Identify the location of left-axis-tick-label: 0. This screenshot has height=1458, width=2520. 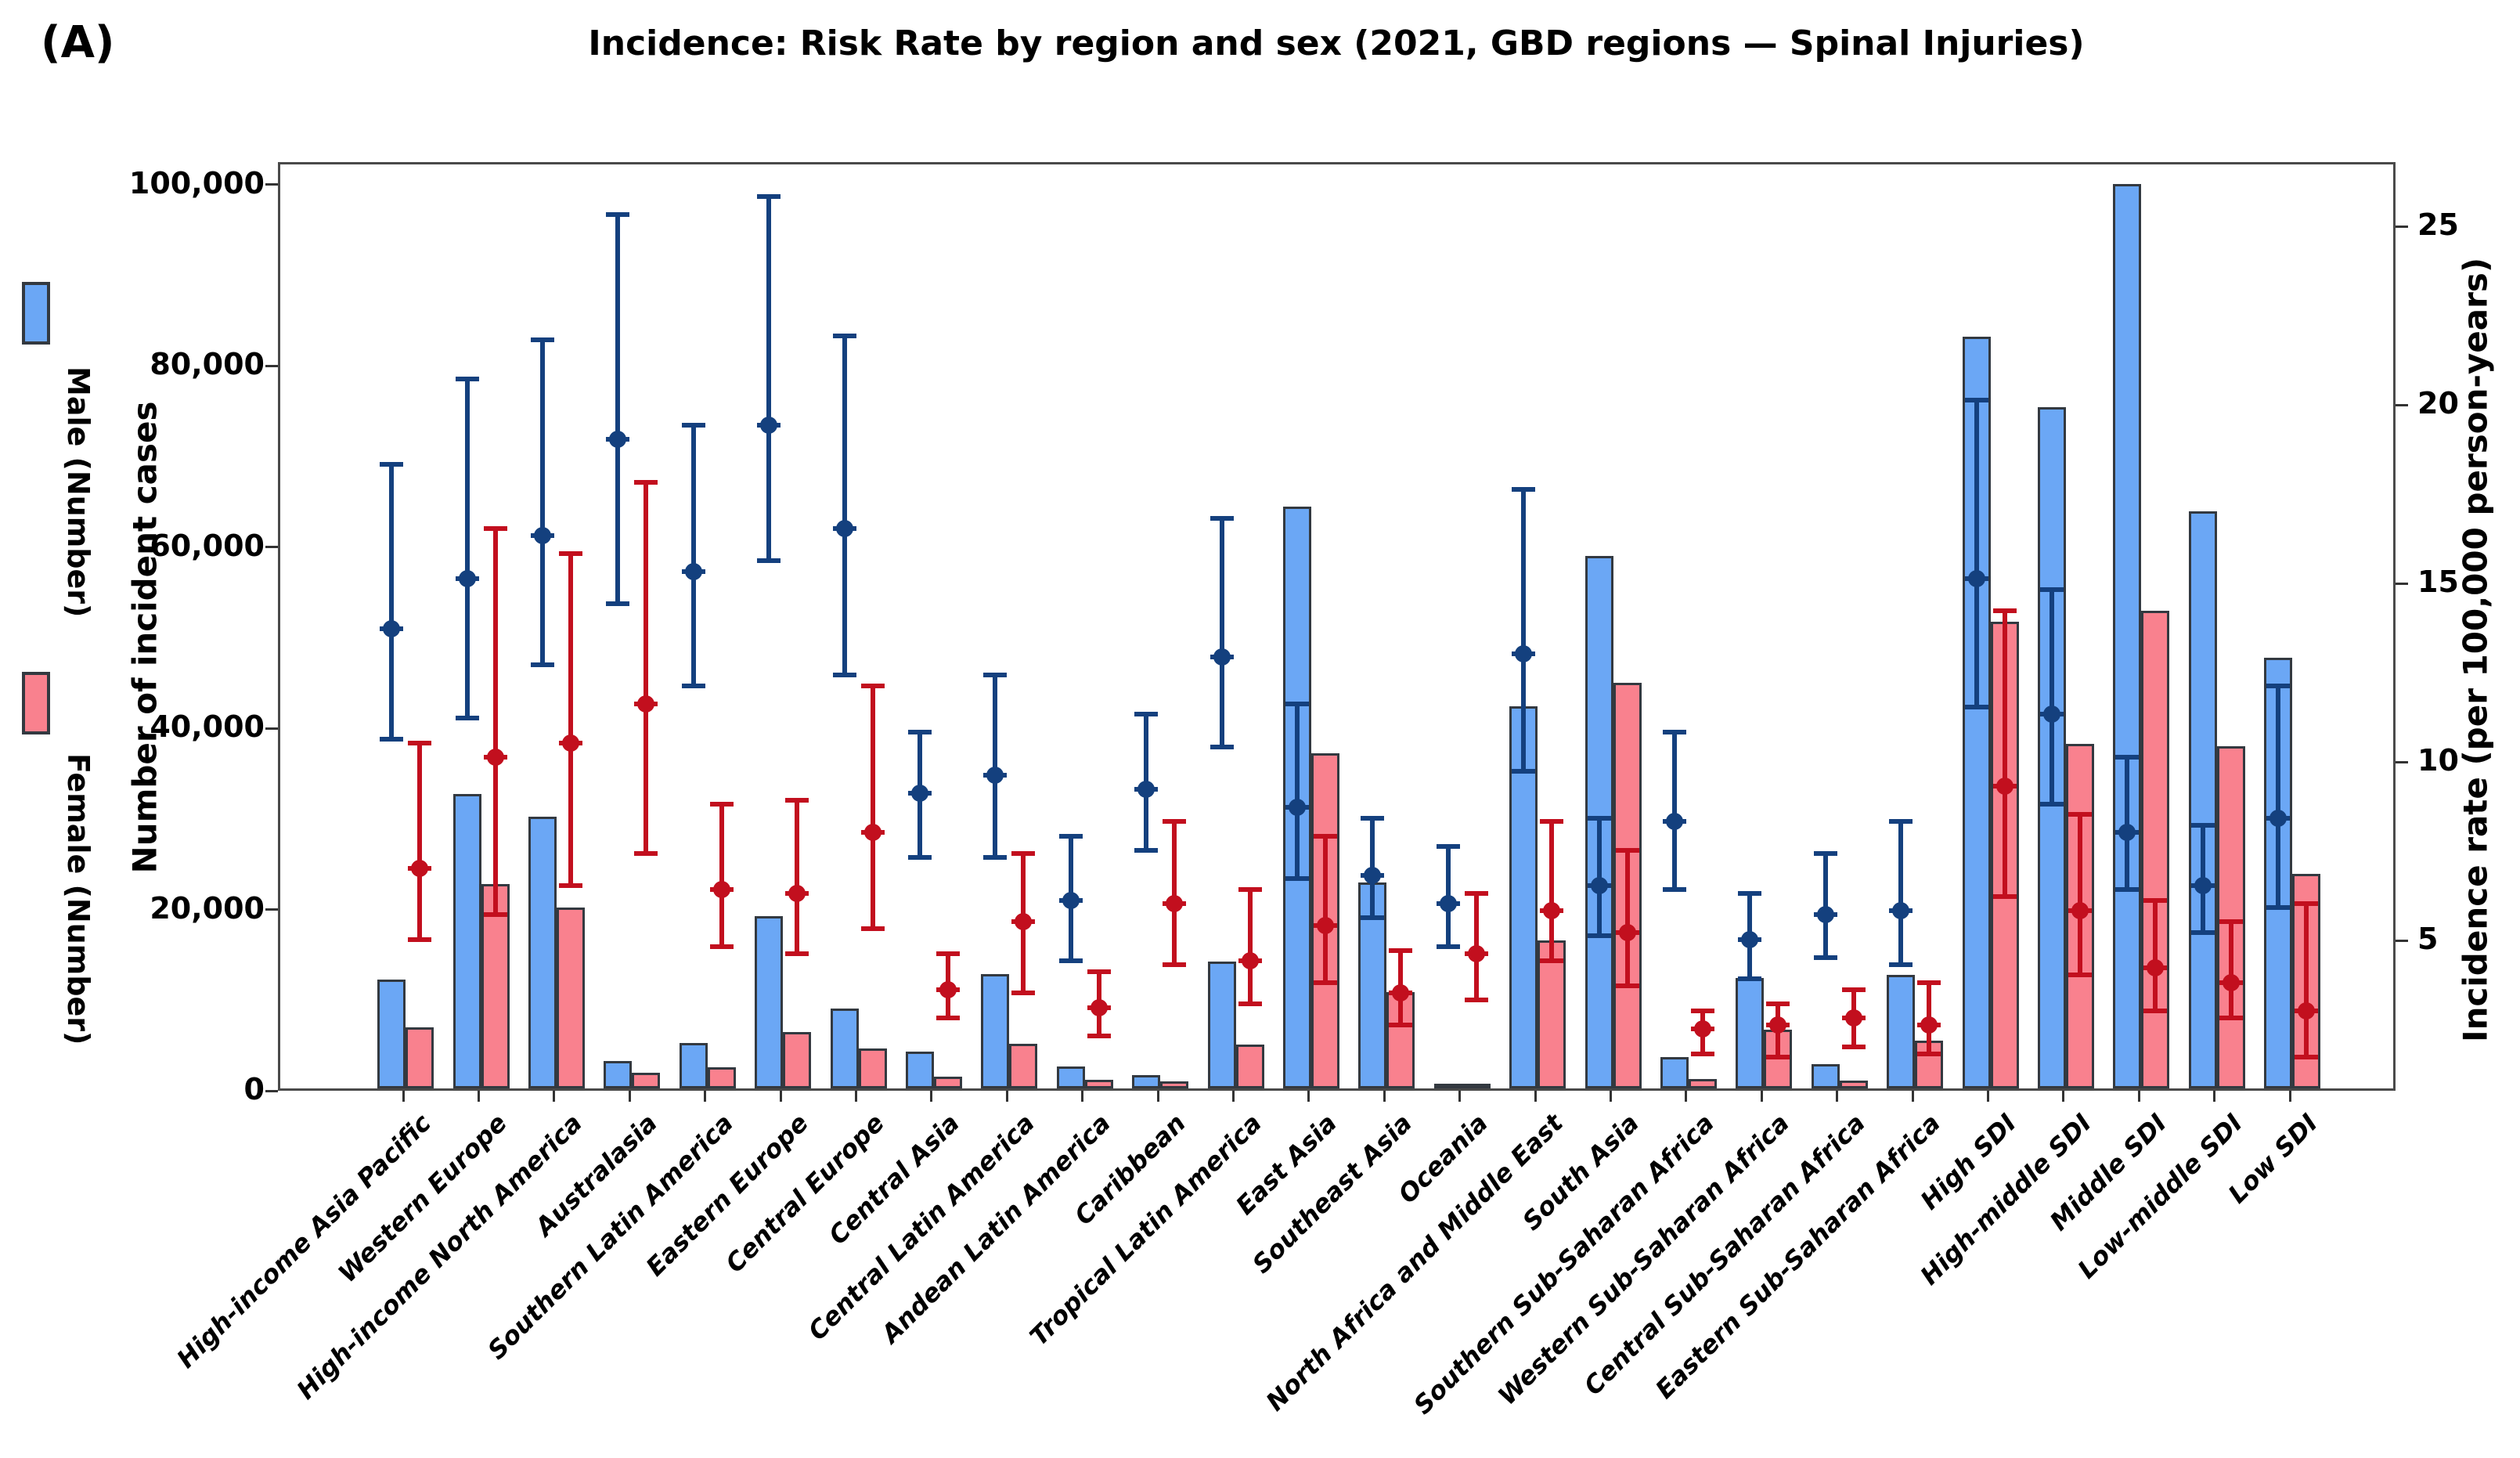
(254, 1089).